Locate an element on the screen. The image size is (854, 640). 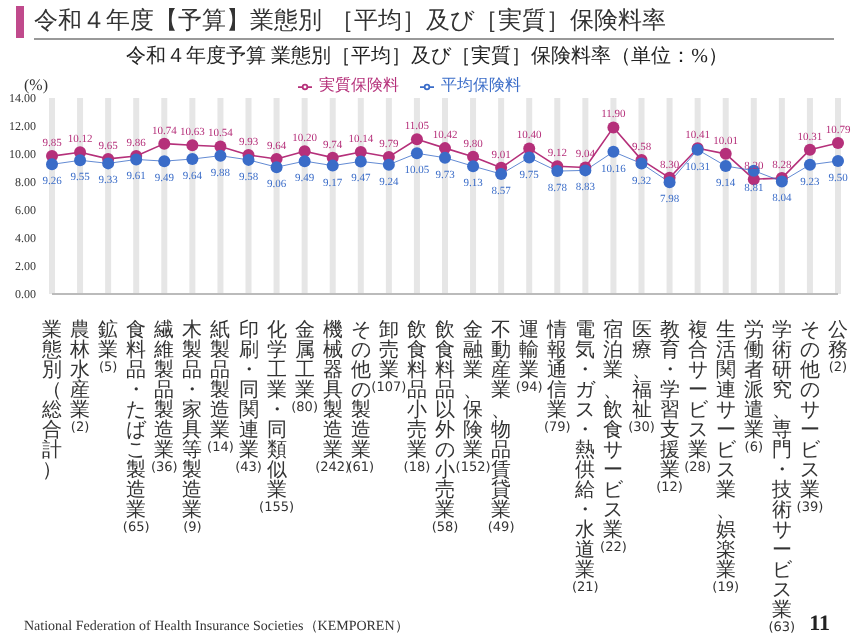
legend-label: 平均保険料 is located at coordinates (481, 85).